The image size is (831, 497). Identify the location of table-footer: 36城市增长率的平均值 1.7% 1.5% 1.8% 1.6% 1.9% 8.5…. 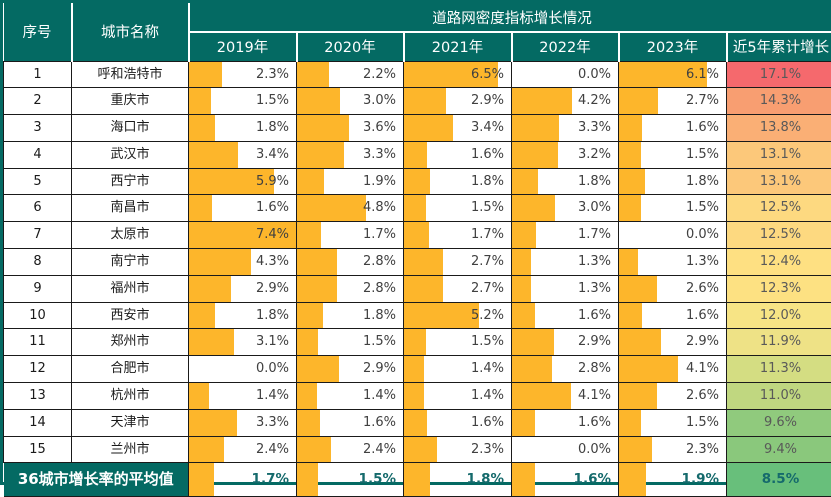
(417, 480).